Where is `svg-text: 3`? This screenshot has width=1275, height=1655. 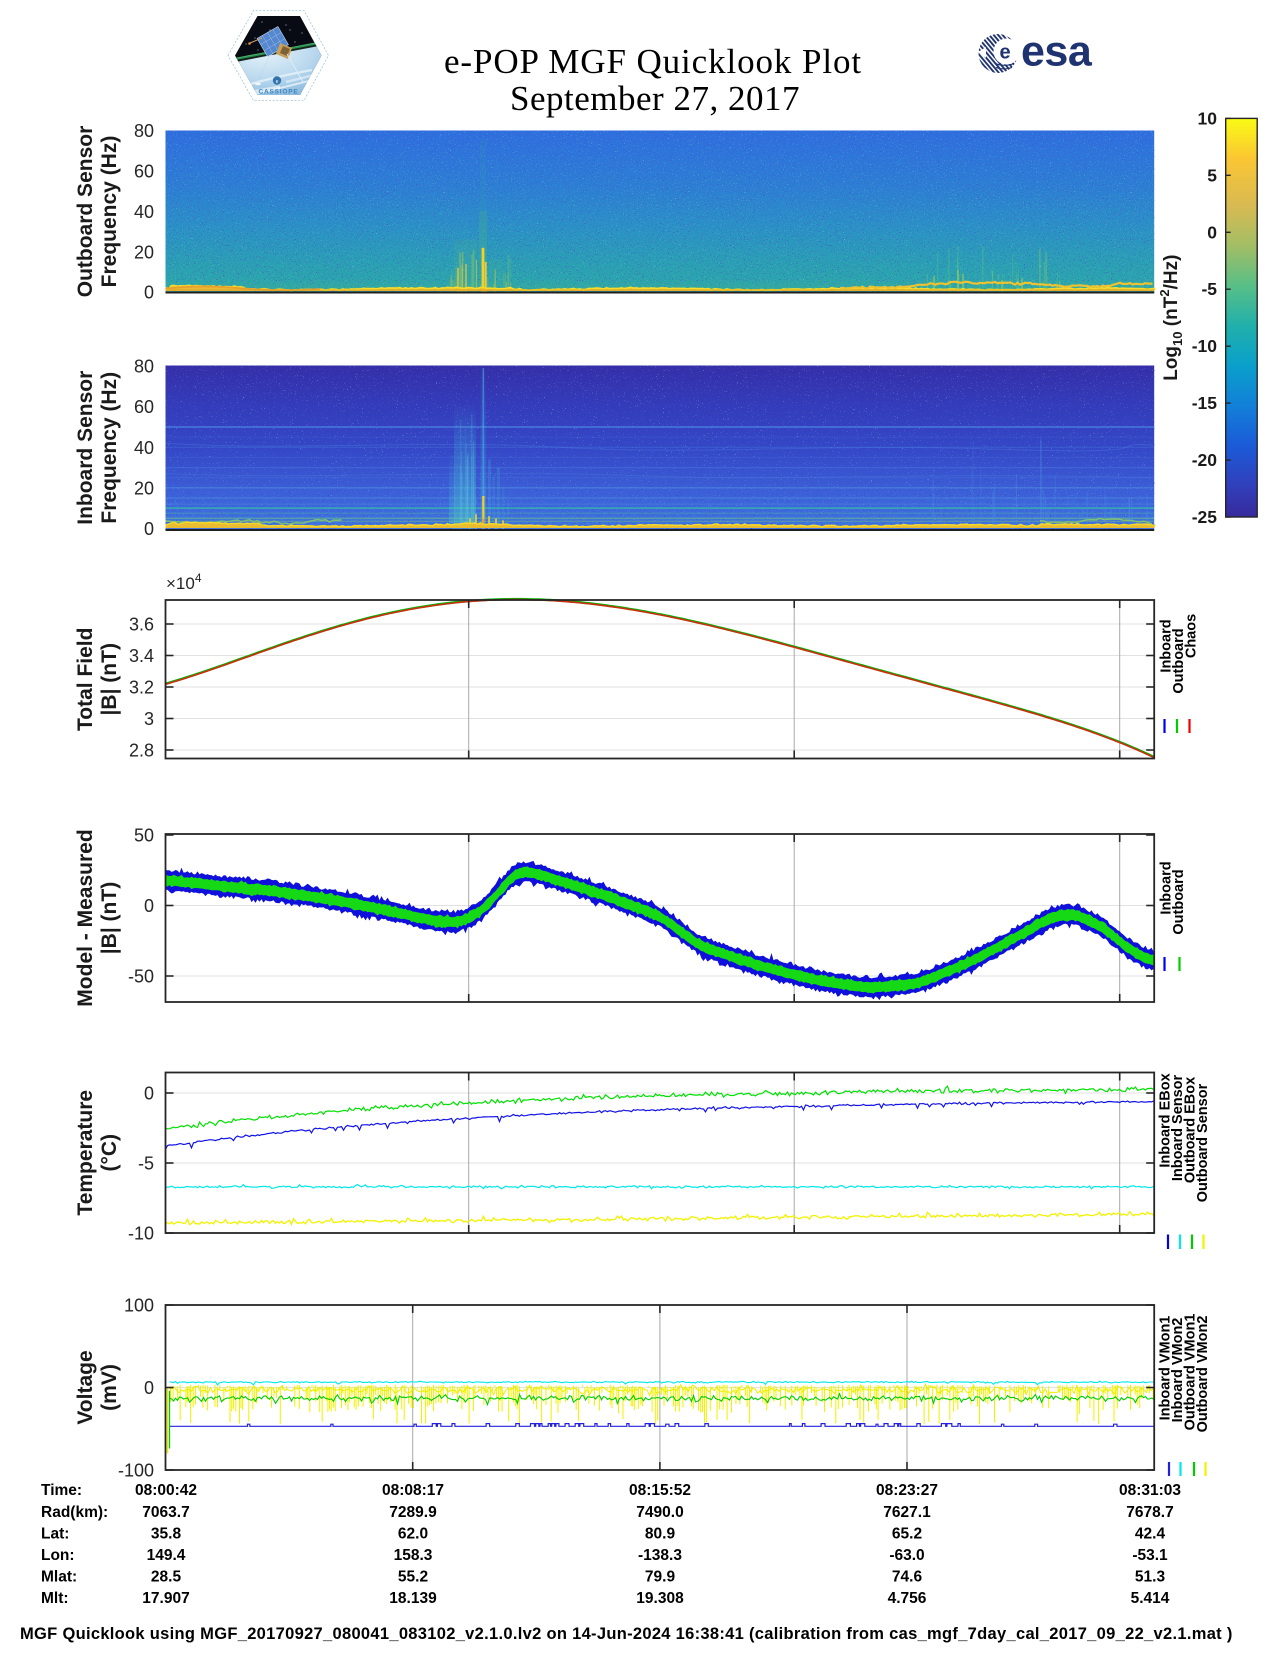
svg-text: 3 is located at coordinates (149, 719).